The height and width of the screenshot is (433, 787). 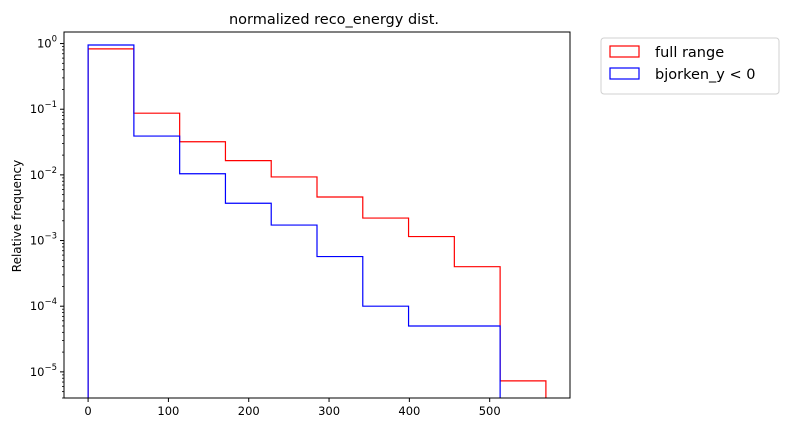 I want to click on legend-label-1: full range, so click(x=689, y=53).